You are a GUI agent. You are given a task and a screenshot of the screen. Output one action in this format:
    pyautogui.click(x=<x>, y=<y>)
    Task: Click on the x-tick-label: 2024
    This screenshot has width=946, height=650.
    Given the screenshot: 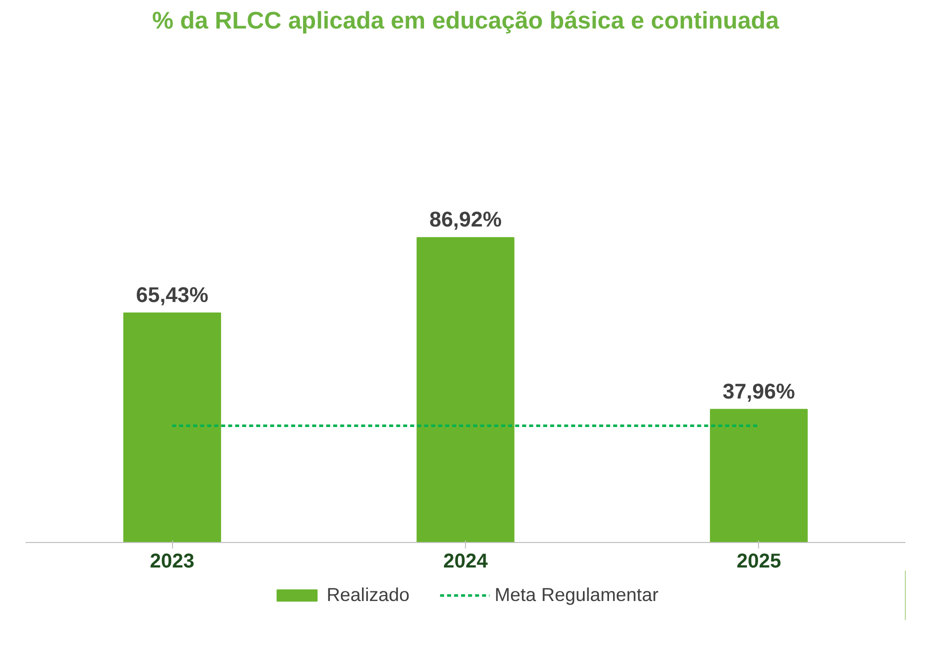 What is the action you would take?
    pyautogui.click(x=466, y=561)
    